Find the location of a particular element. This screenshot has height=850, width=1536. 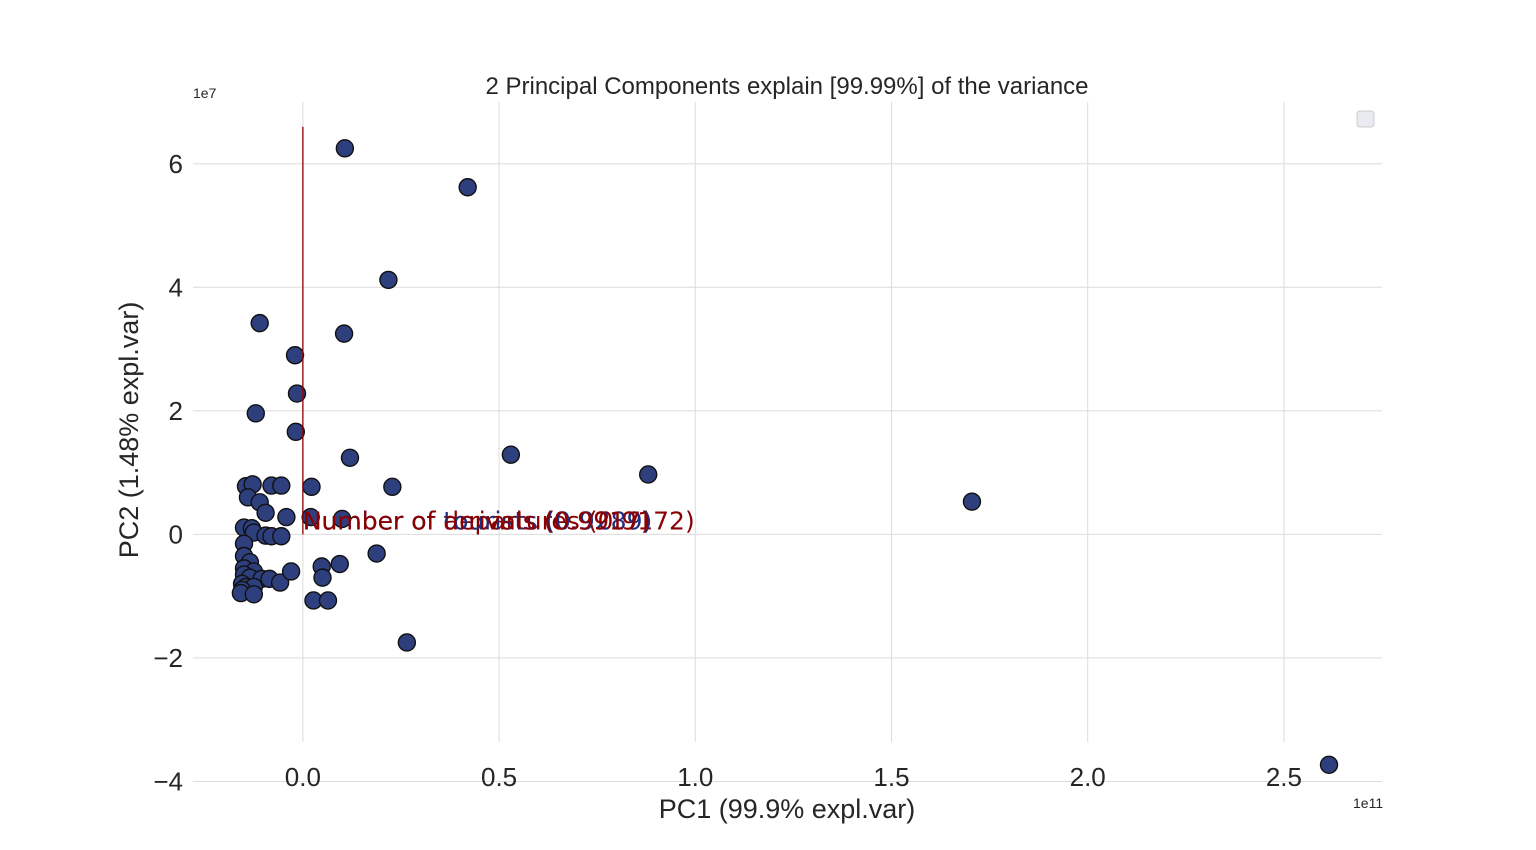

y-tick-label: 0 is located at coordinates (176, 534).